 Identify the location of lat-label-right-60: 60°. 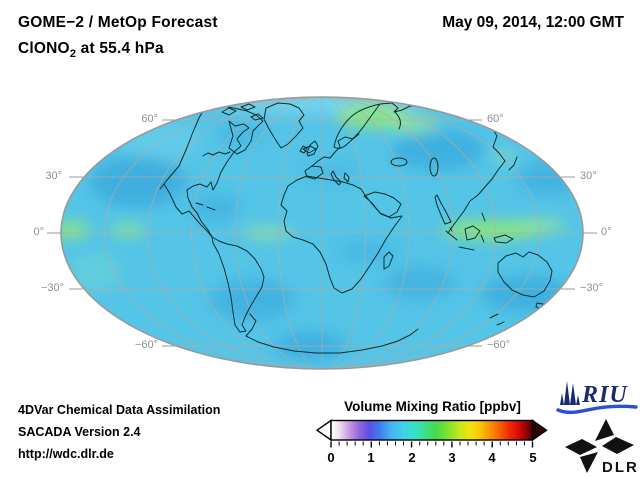
(495, 119).